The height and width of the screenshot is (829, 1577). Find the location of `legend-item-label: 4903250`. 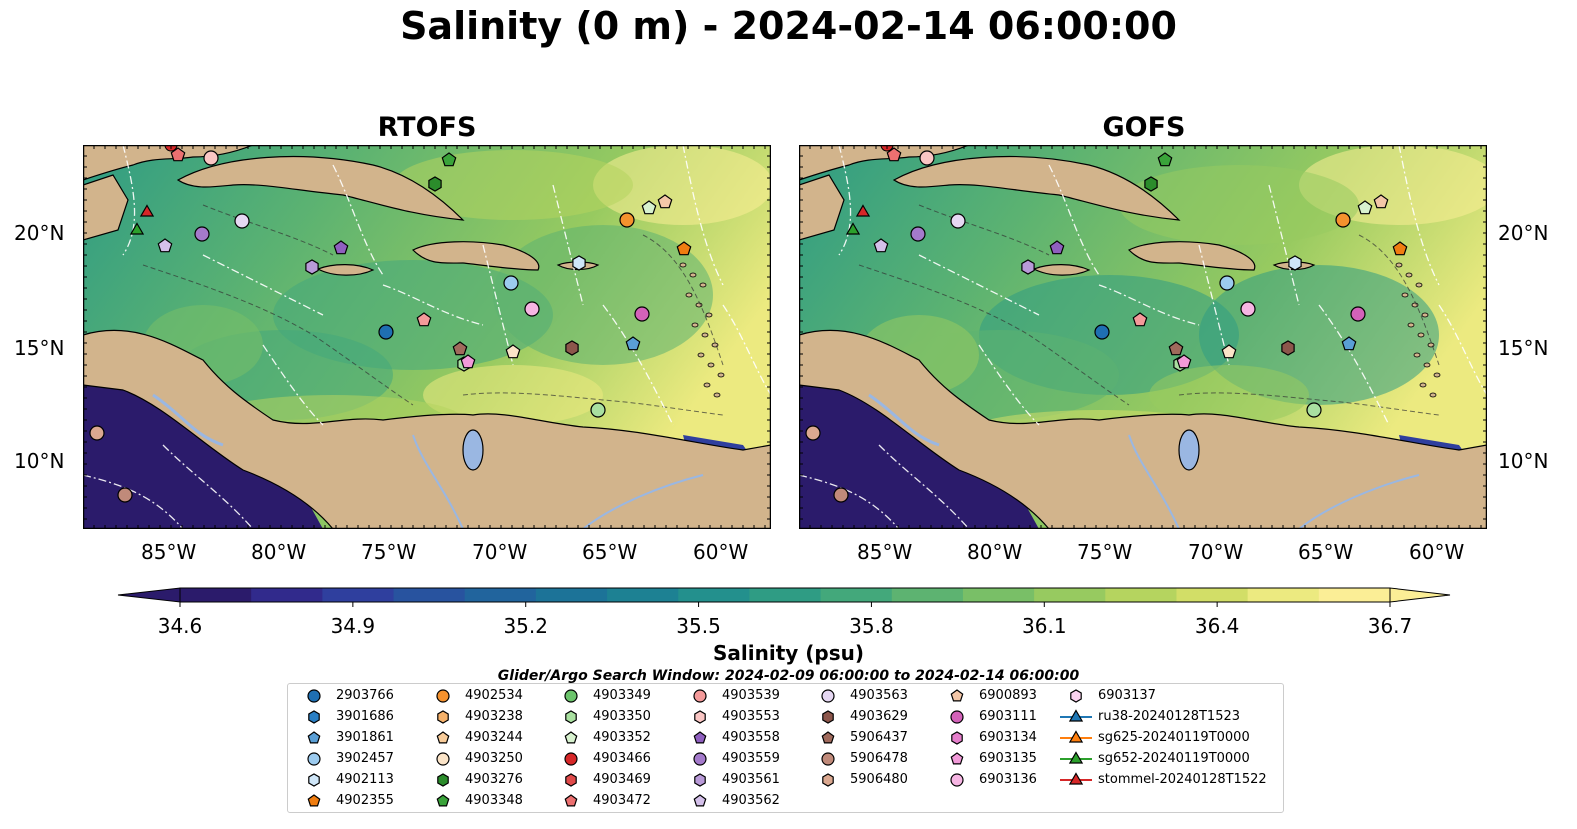

legend-item-label: 4903250 is located at coordinates (494, 758).